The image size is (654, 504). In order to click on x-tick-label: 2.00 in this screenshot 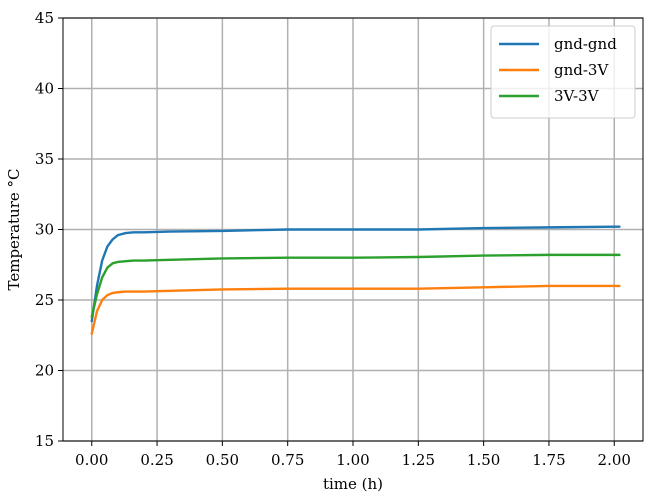, I will do `click(614, 460)`.